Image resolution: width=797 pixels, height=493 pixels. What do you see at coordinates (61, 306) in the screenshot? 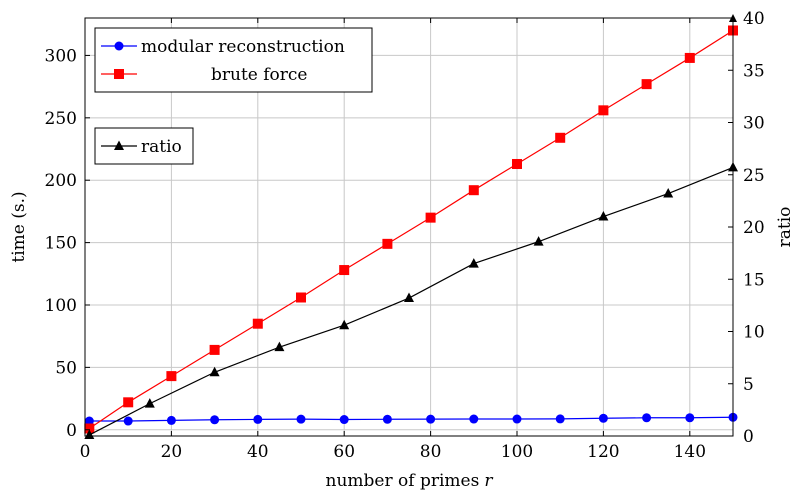
I see `y-tick-label: 100` at bounding box center [61, 306].